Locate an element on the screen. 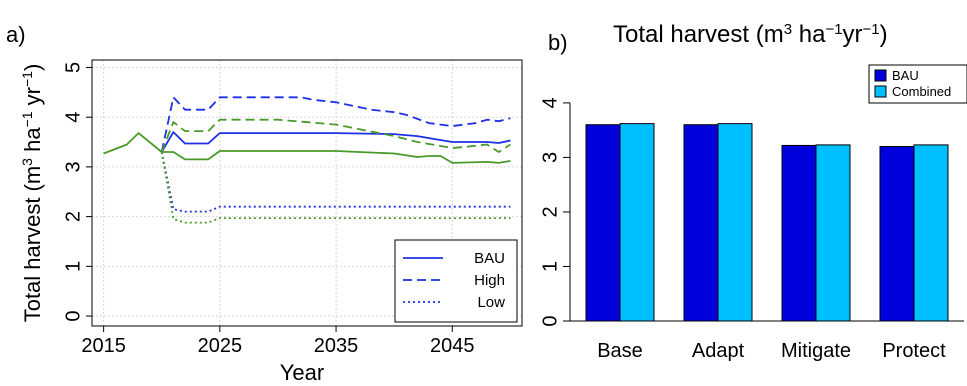 This screenshot has width=967, height=386. title-part: ha is located at coordinates (809, 34).